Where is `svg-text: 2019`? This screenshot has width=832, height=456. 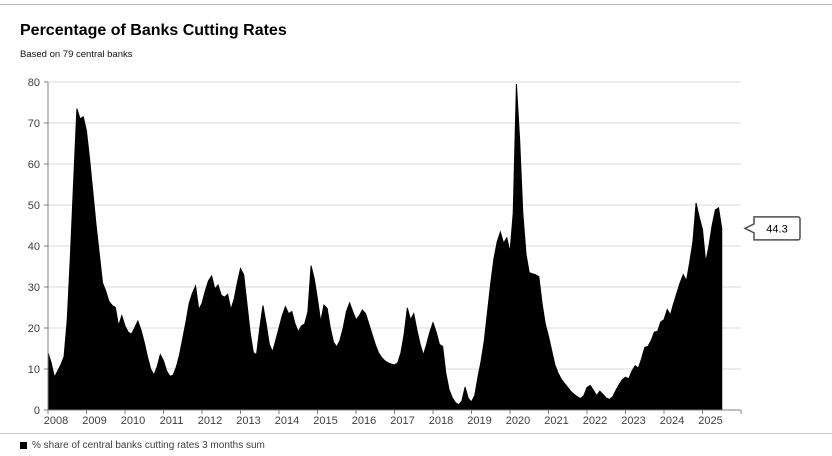 svg-text: 2019 is located at coordinates (479, 421).